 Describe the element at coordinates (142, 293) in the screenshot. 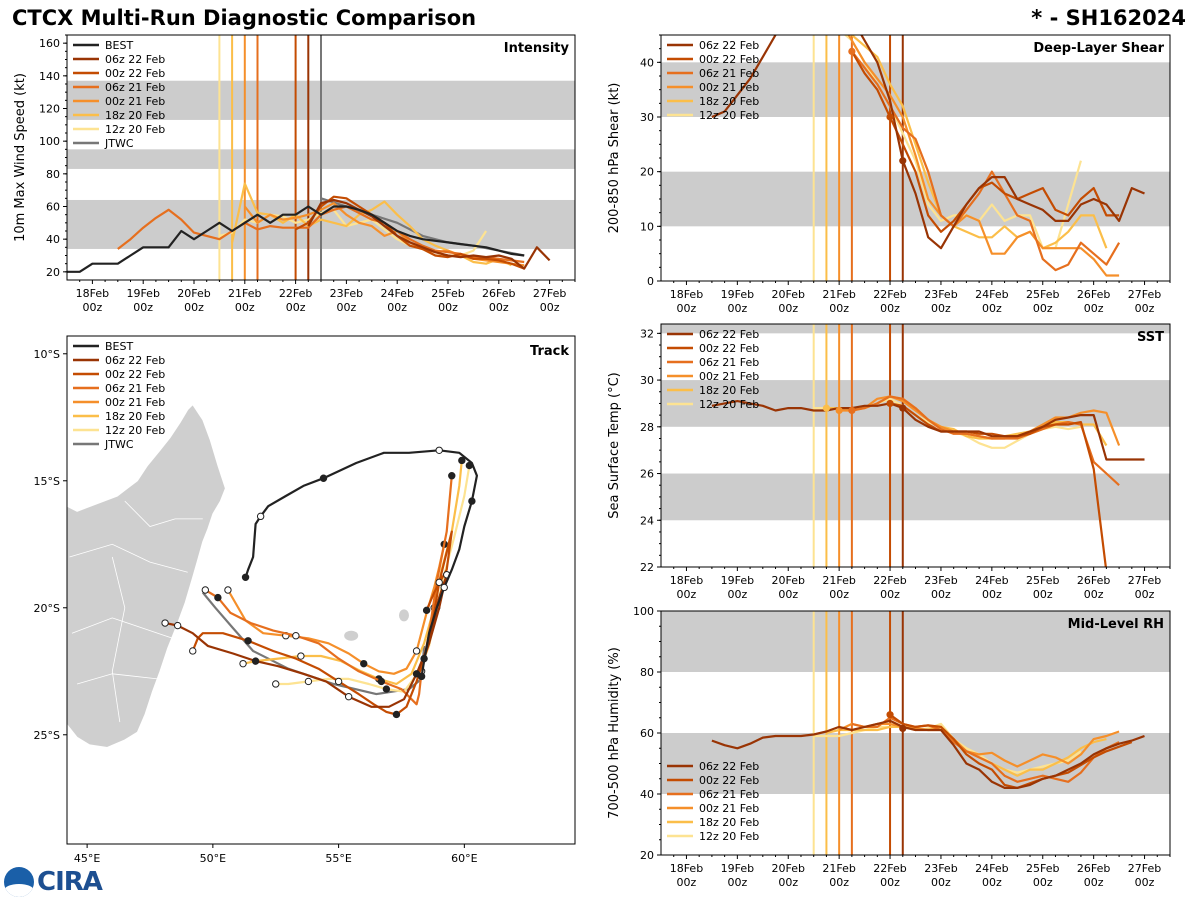

I see `intensity-xtick-label: 19Feb` at that location.